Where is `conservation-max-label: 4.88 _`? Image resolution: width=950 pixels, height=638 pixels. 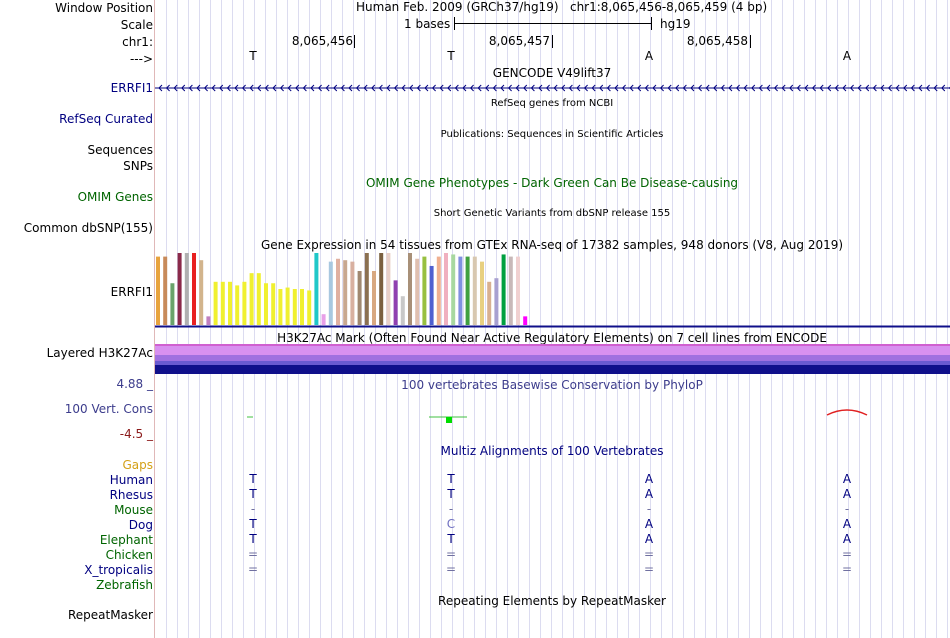 conservation-max-label: 4.88 _ is located at coordinates (134, 384).